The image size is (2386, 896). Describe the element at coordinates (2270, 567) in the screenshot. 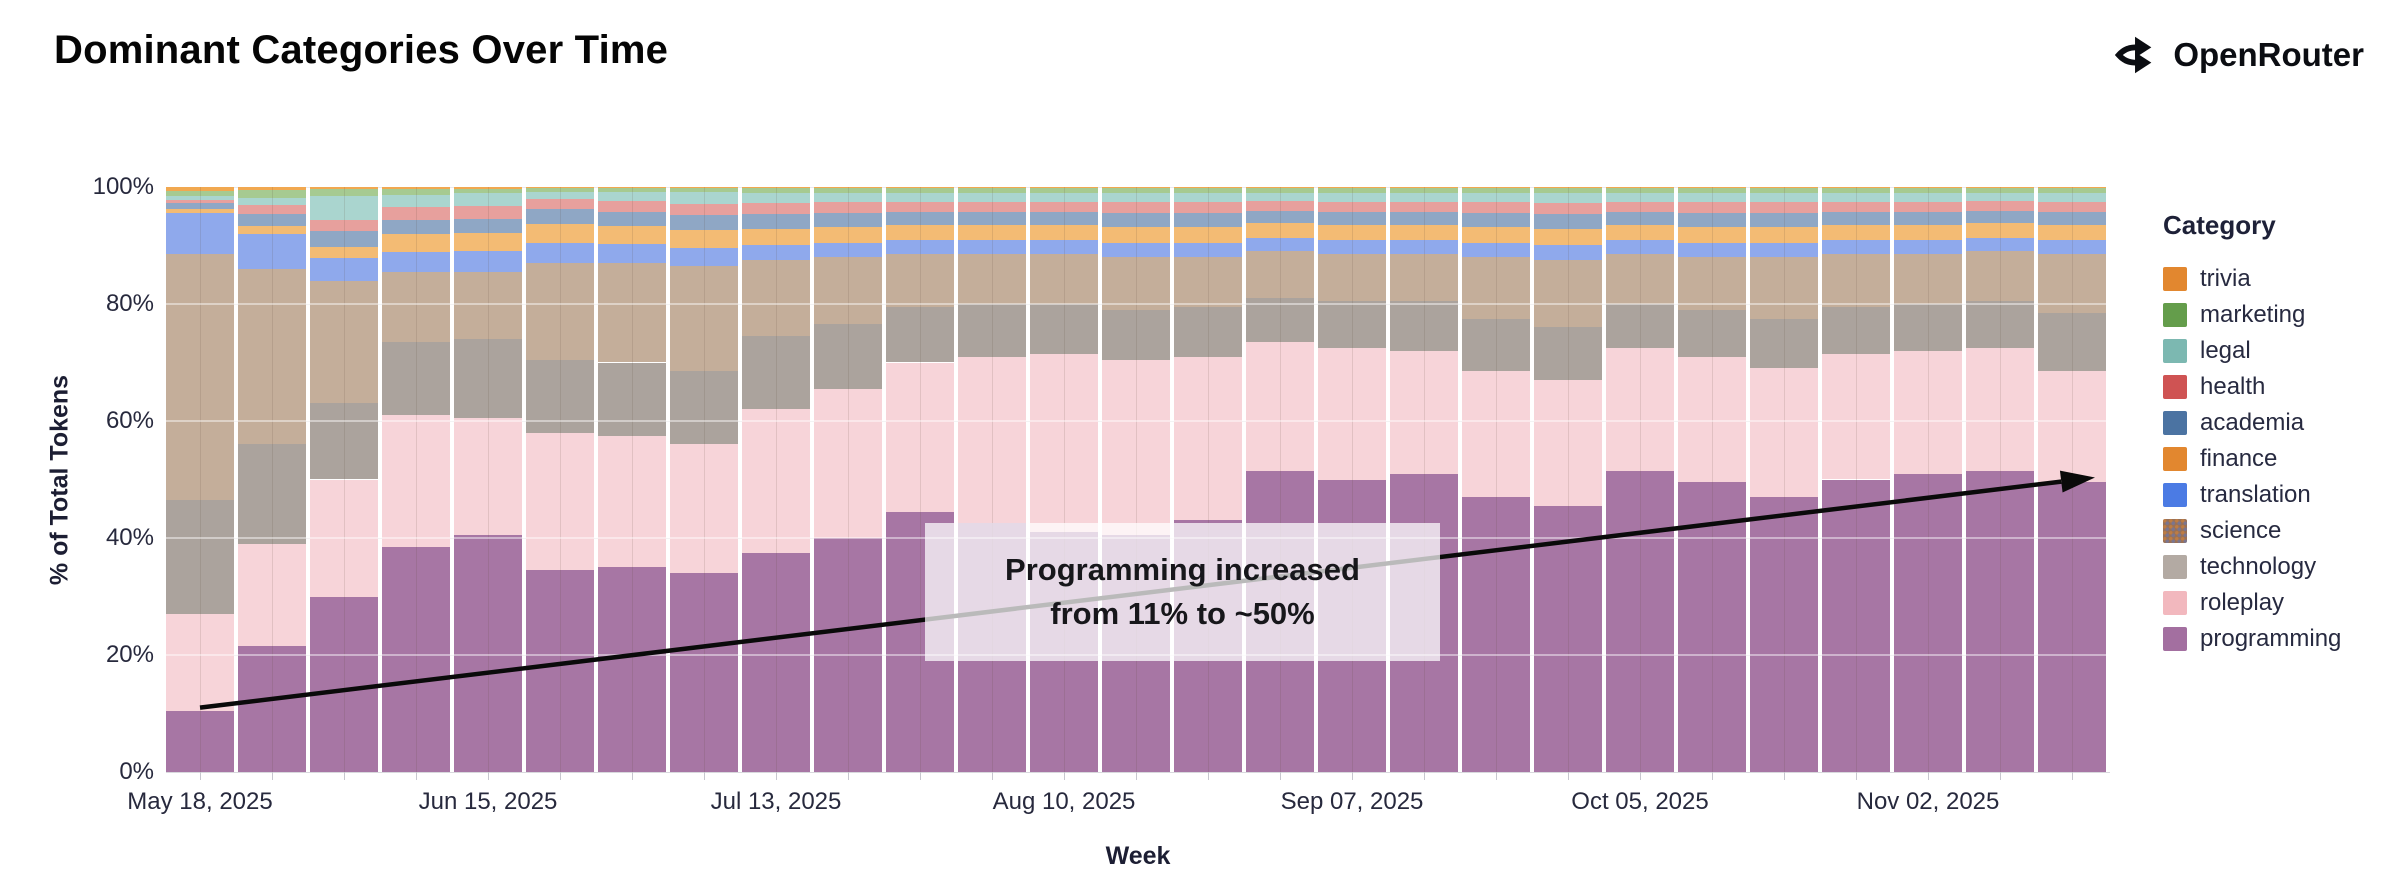

I see `legend-item-technology: technology` at that location.